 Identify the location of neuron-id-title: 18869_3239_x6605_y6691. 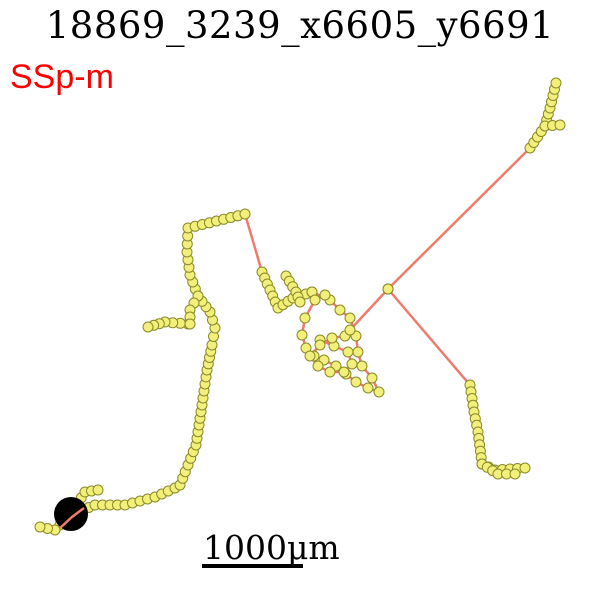
(300, 25).